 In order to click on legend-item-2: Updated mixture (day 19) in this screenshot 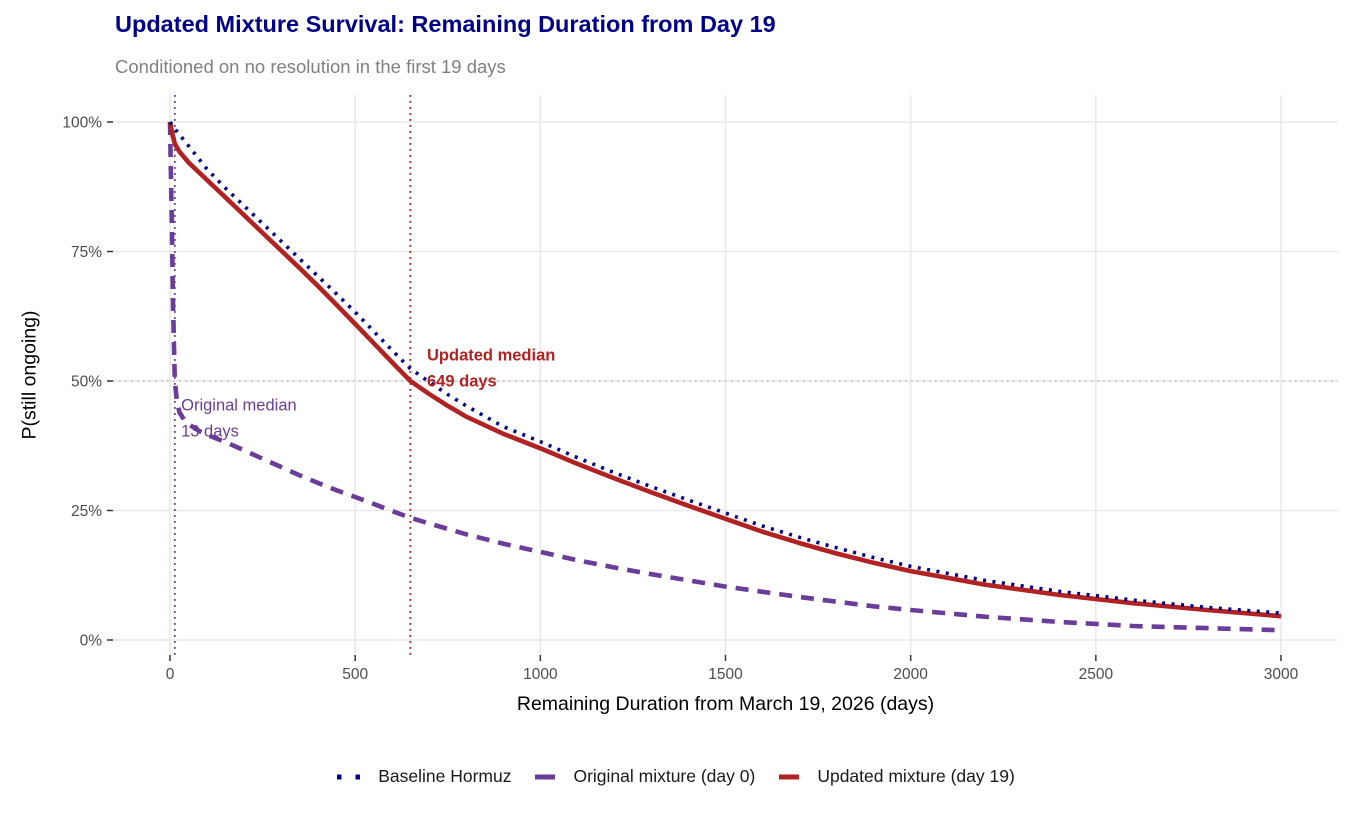, I will do `click(894, 776)`.